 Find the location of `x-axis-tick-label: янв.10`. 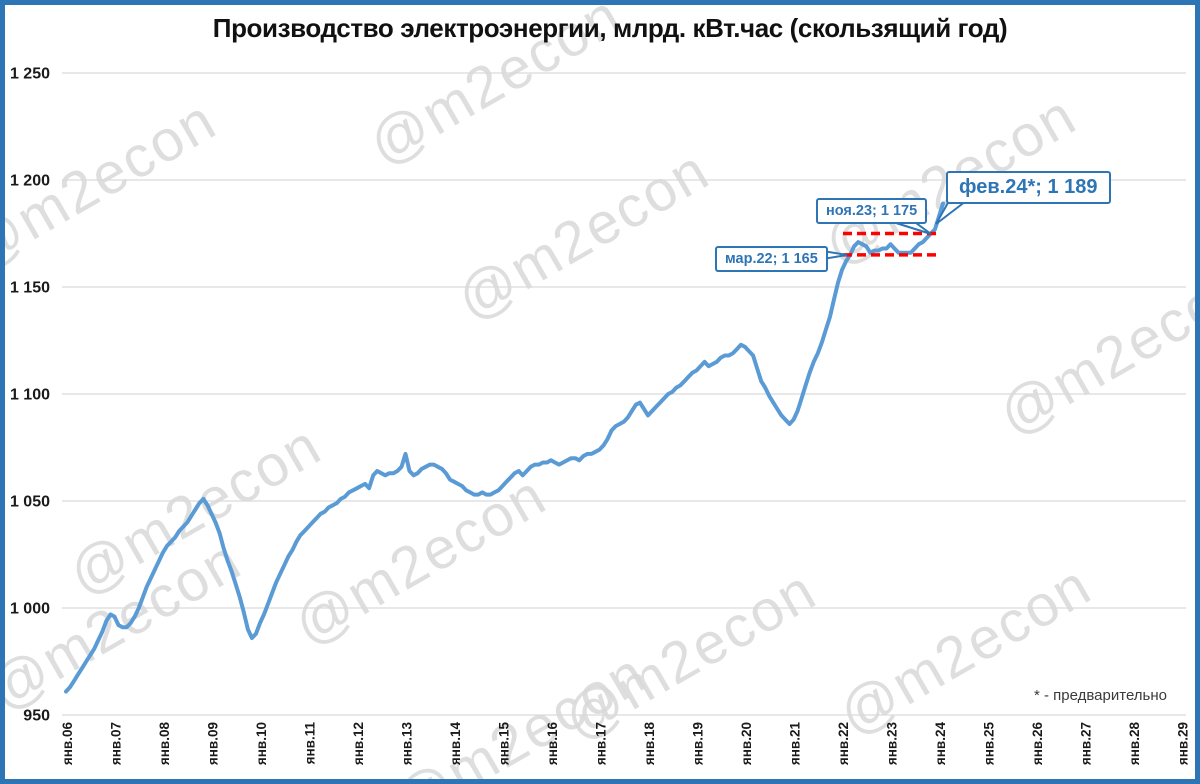

x-axis-tick-label: янв.10 is located at coordinates (261, 743).